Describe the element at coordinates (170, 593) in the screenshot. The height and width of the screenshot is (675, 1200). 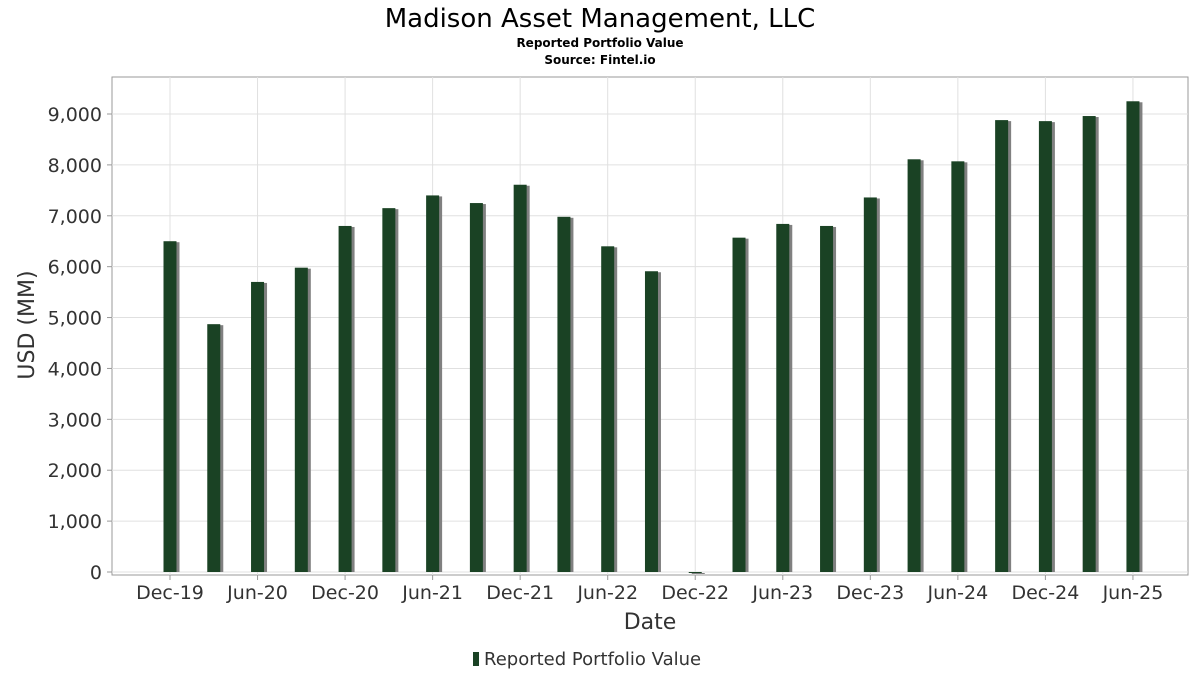
I see `x-tick-label: Dec-19` at that location.